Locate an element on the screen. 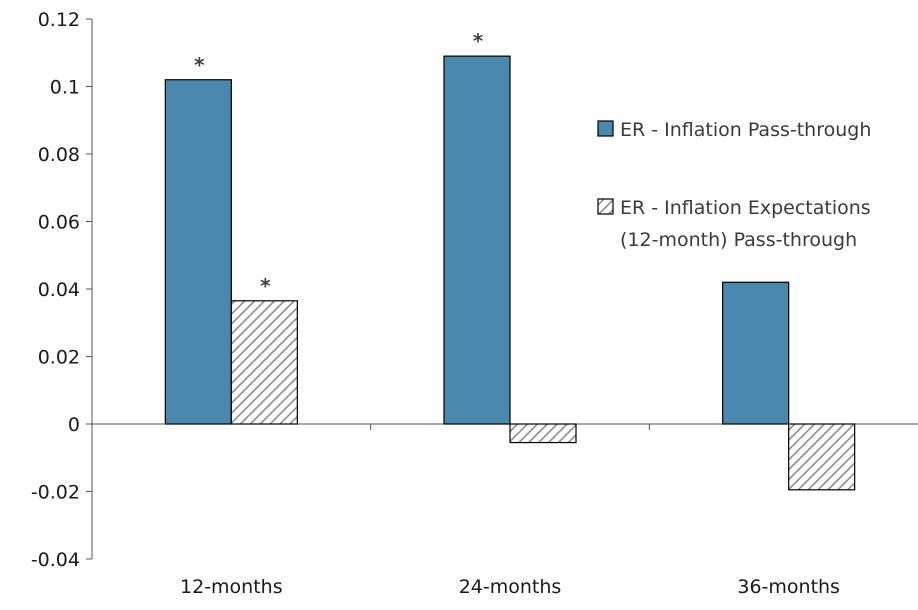 The image size is (918, 610). bar-series1-24-months is located at coordinates (477, 240).